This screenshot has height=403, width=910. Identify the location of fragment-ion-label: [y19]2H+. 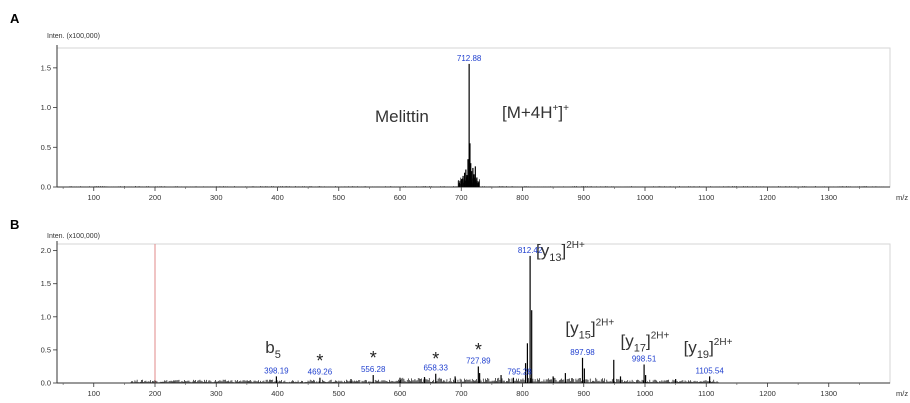
(708, 349).